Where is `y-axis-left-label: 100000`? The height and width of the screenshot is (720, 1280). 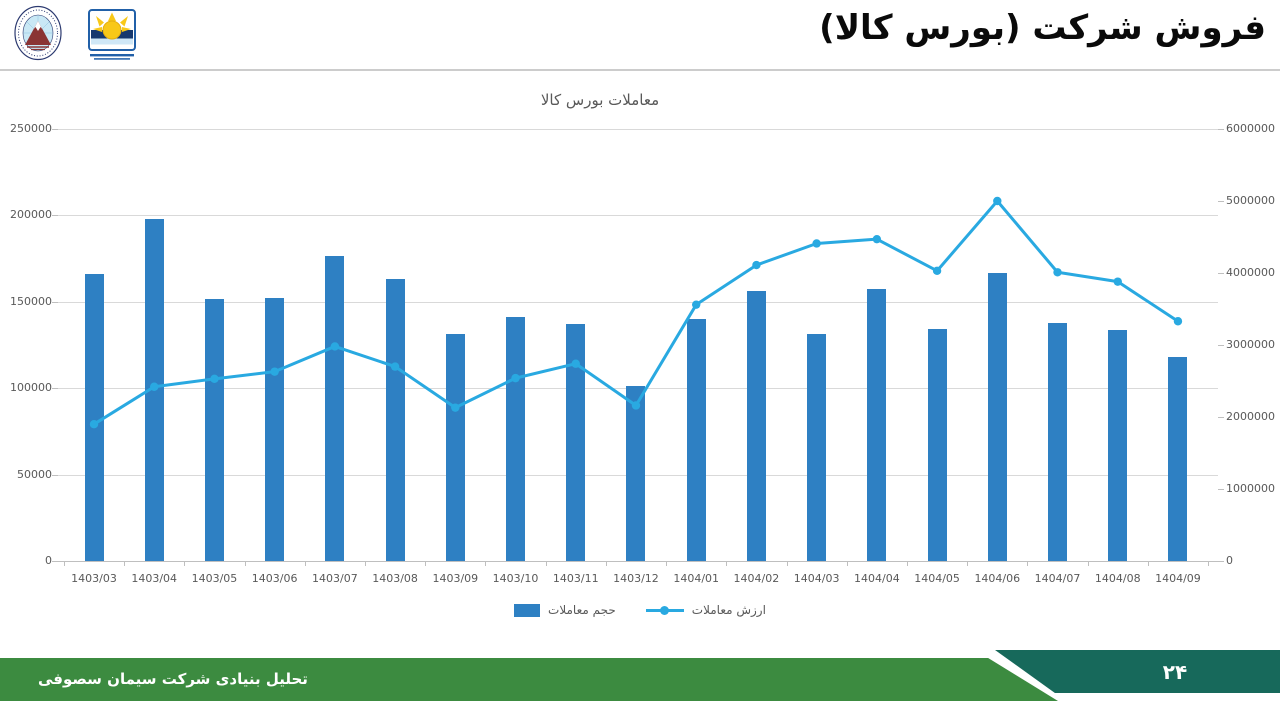
y-axis-left-label: 100000 is located at coordinates (31, 388).